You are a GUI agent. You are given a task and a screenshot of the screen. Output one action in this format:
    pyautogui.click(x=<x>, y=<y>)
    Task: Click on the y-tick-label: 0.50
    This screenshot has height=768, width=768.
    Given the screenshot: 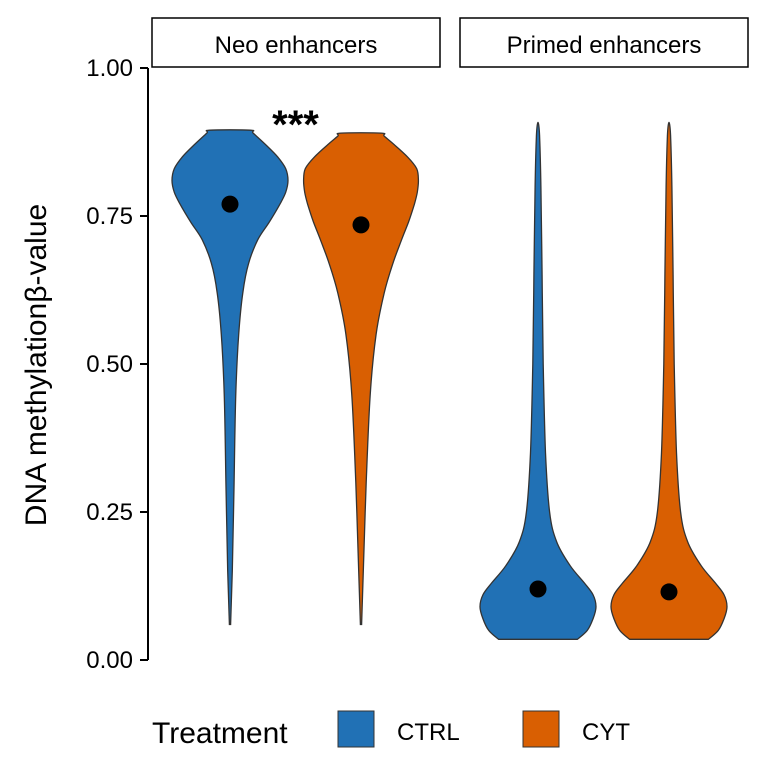 What is the action you would take?
    pyautogui.click(x=109, y=364)
    